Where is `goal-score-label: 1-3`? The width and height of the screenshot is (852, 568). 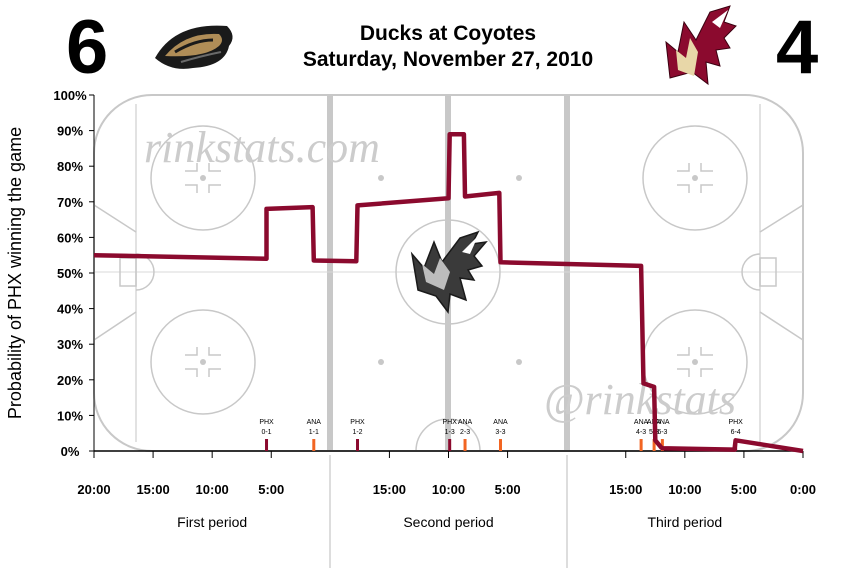 goal-score-label: 1-3 is located at coordinates (450, 432).